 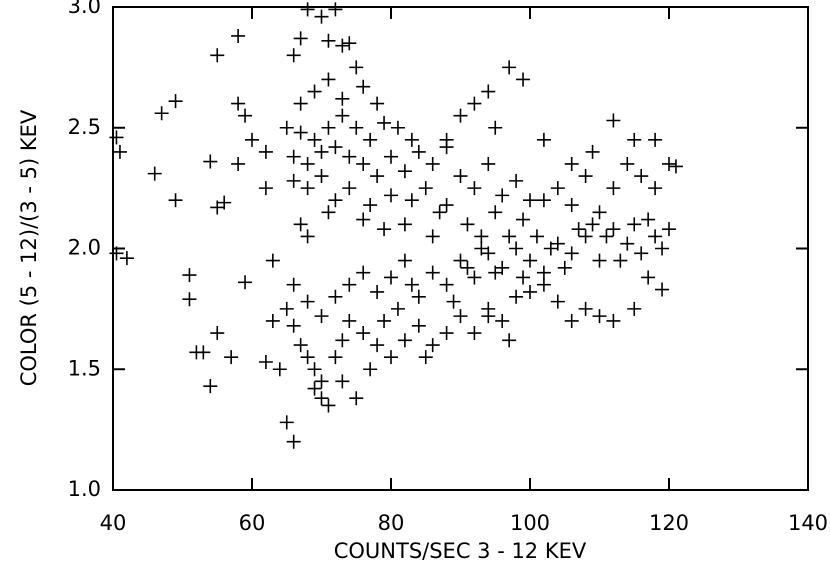 I want to click on y-tick-label: 2.5, so click(x=84, y=127).